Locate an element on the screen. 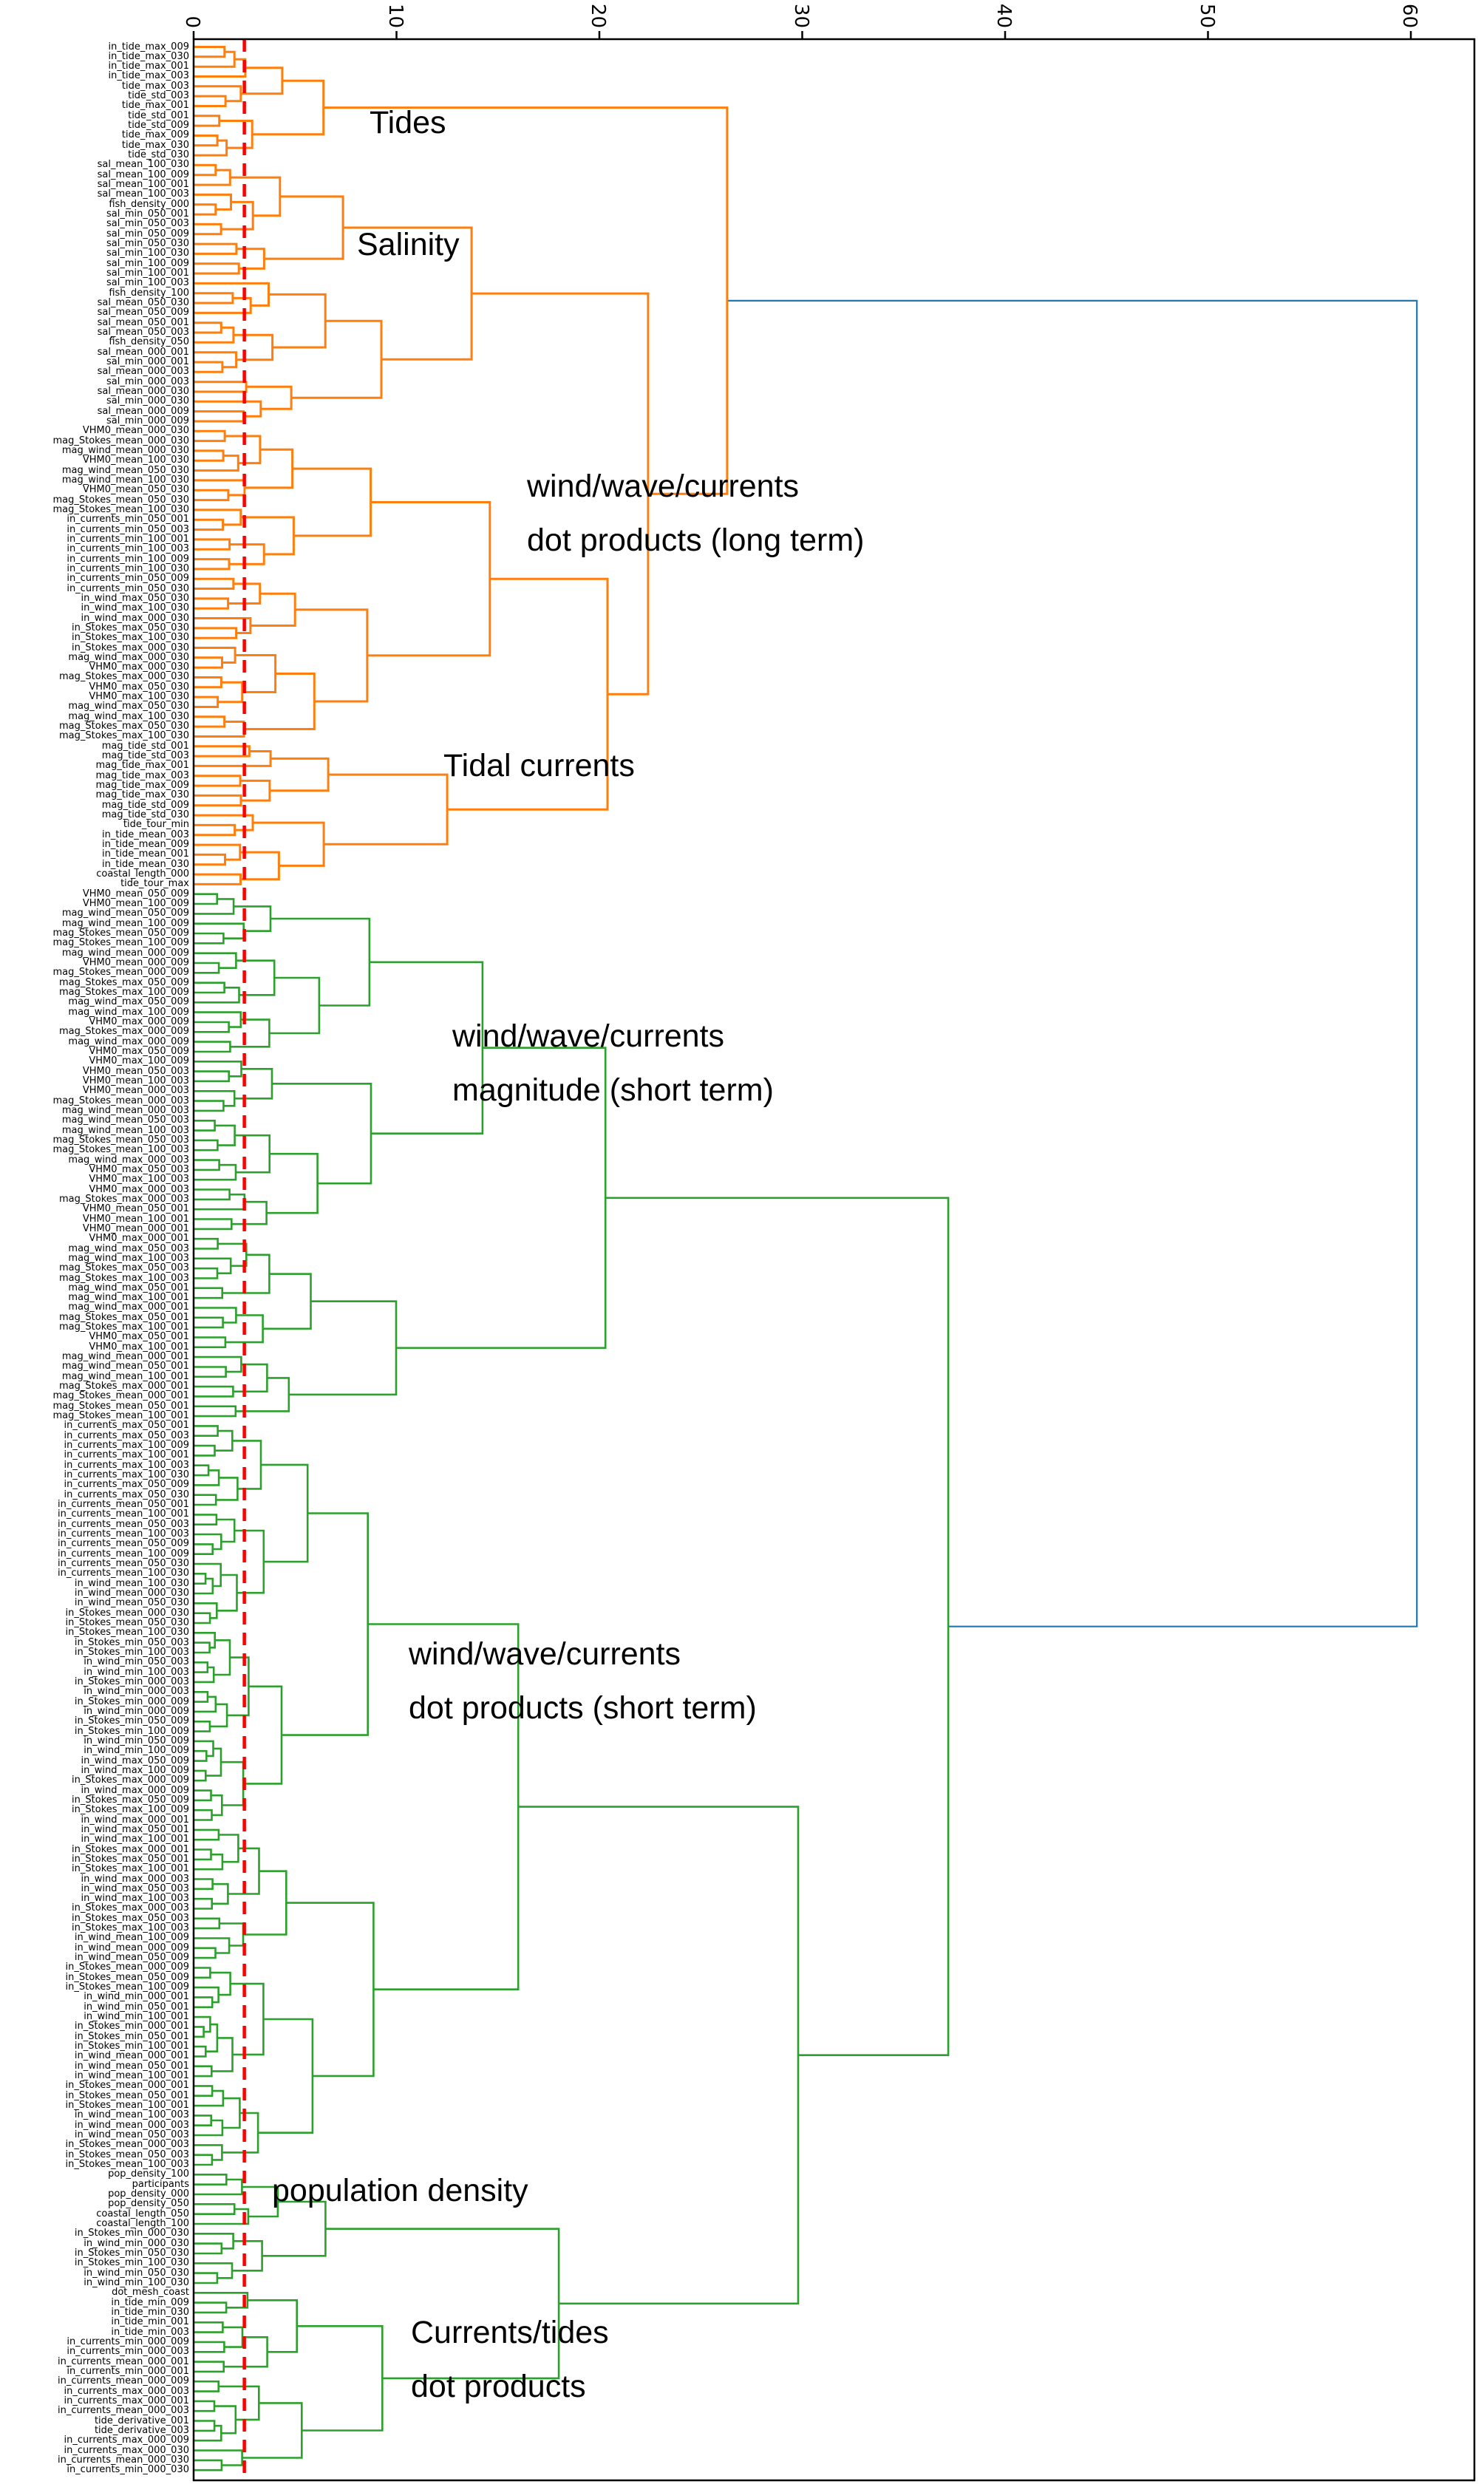 This screenshot has height=2487, width=1484. leaf-label: in_Stokes_max_100_003 is located at coordinates (130, 1928).